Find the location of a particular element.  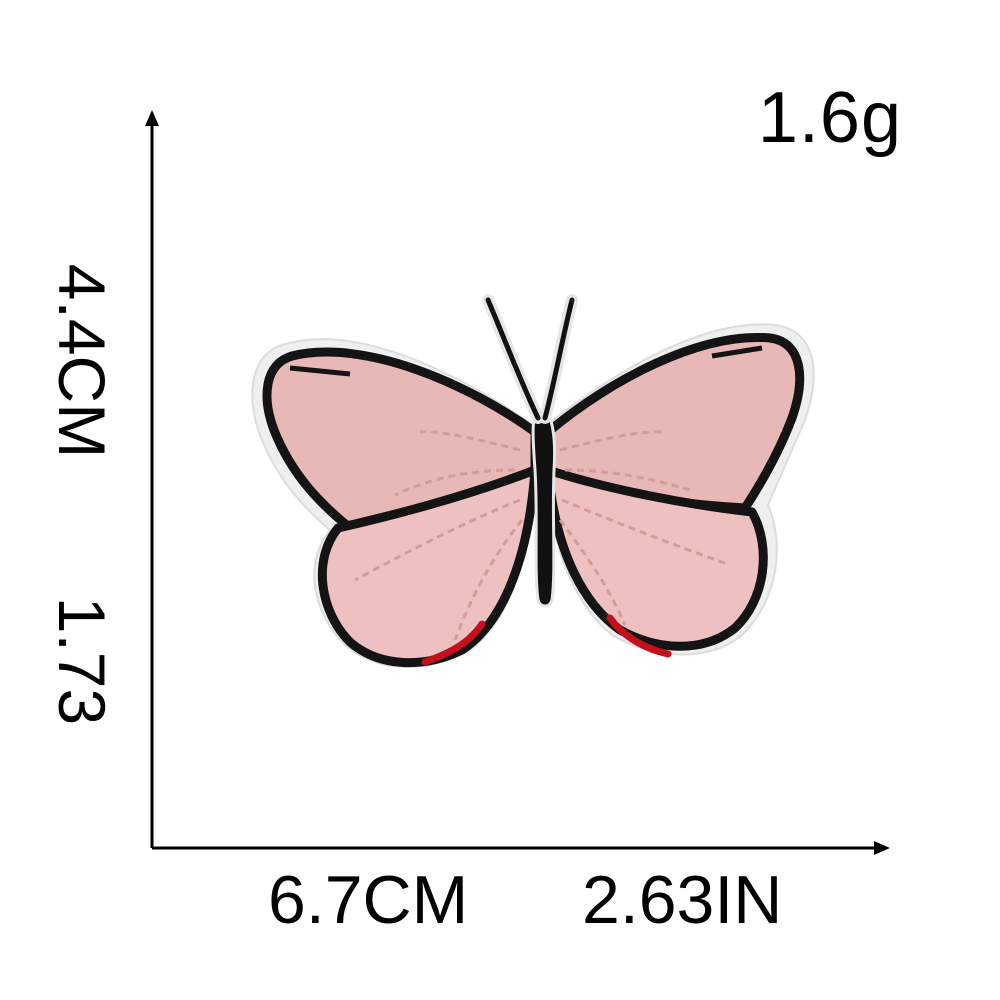

butterfly-body is located at coordinates (544, 508).